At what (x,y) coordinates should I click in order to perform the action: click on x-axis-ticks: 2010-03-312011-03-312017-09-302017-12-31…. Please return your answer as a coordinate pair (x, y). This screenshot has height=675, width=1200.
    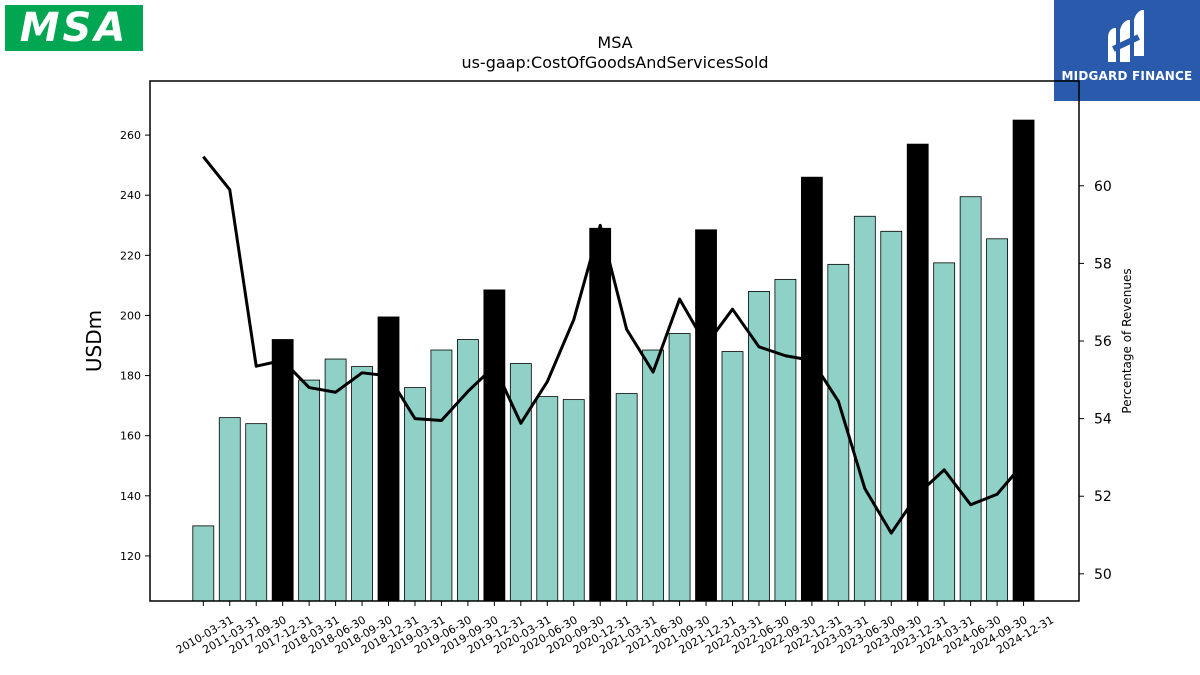
    Looking at the image, I should click on (615, 629).